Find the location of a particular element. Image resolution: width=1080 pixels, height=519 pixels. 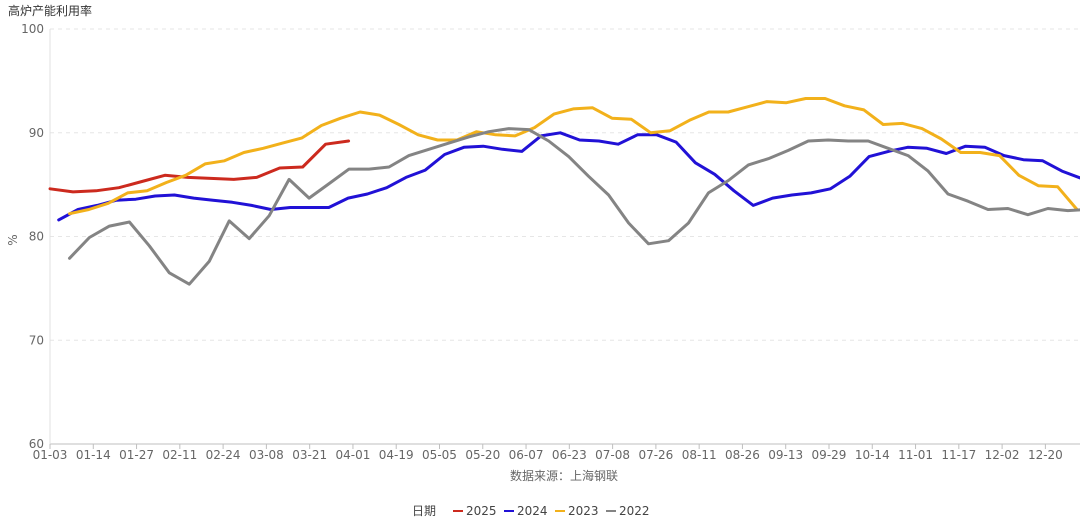

y-axis-ticks: 60 70 80 90 100 is located at coordinates (32, 236).